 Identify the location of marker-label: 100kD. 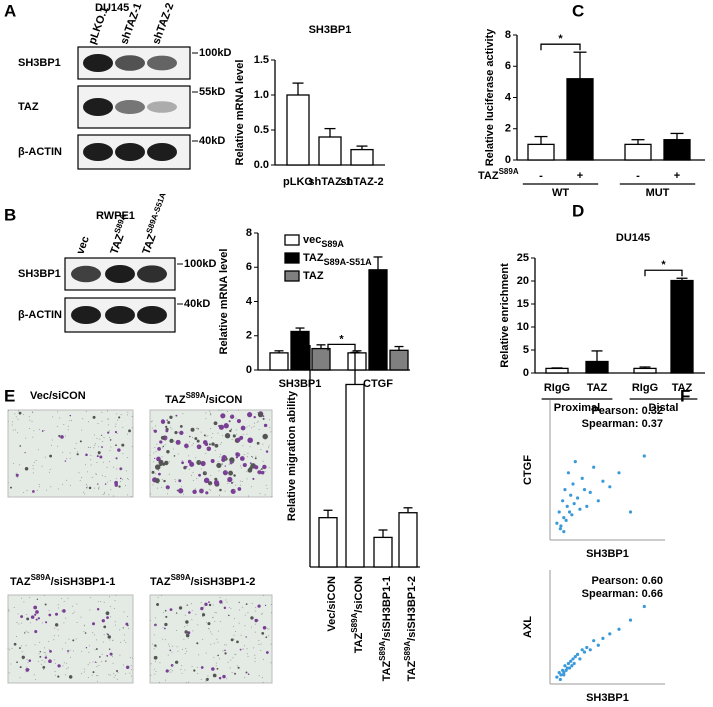
(200, 264).